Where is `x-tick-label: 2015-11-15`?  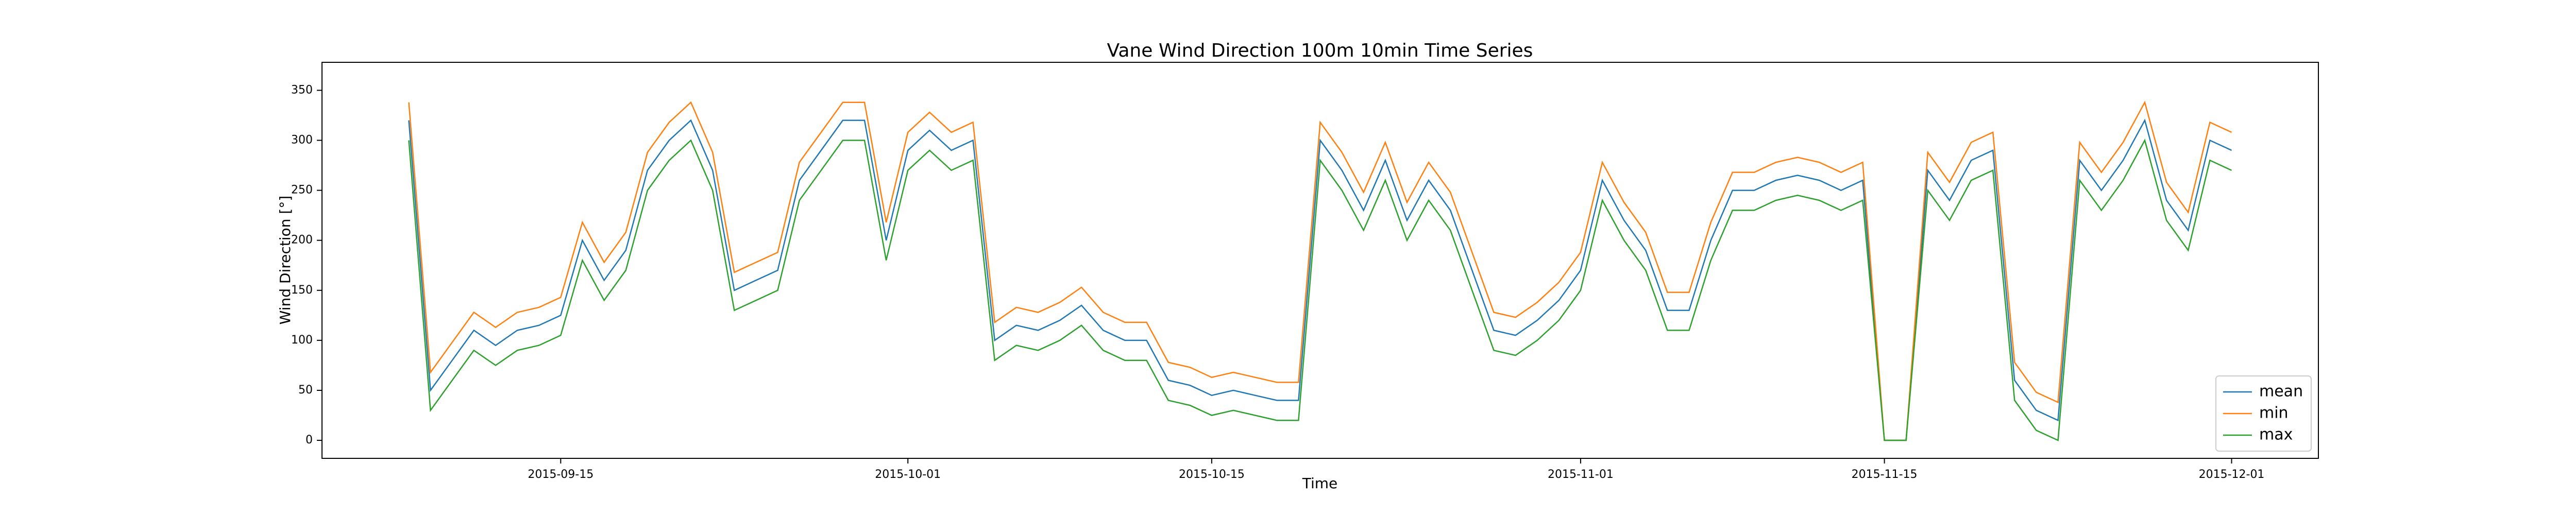 x-tick-label: 2015-11-15 is located at coordinates (1885, 475).